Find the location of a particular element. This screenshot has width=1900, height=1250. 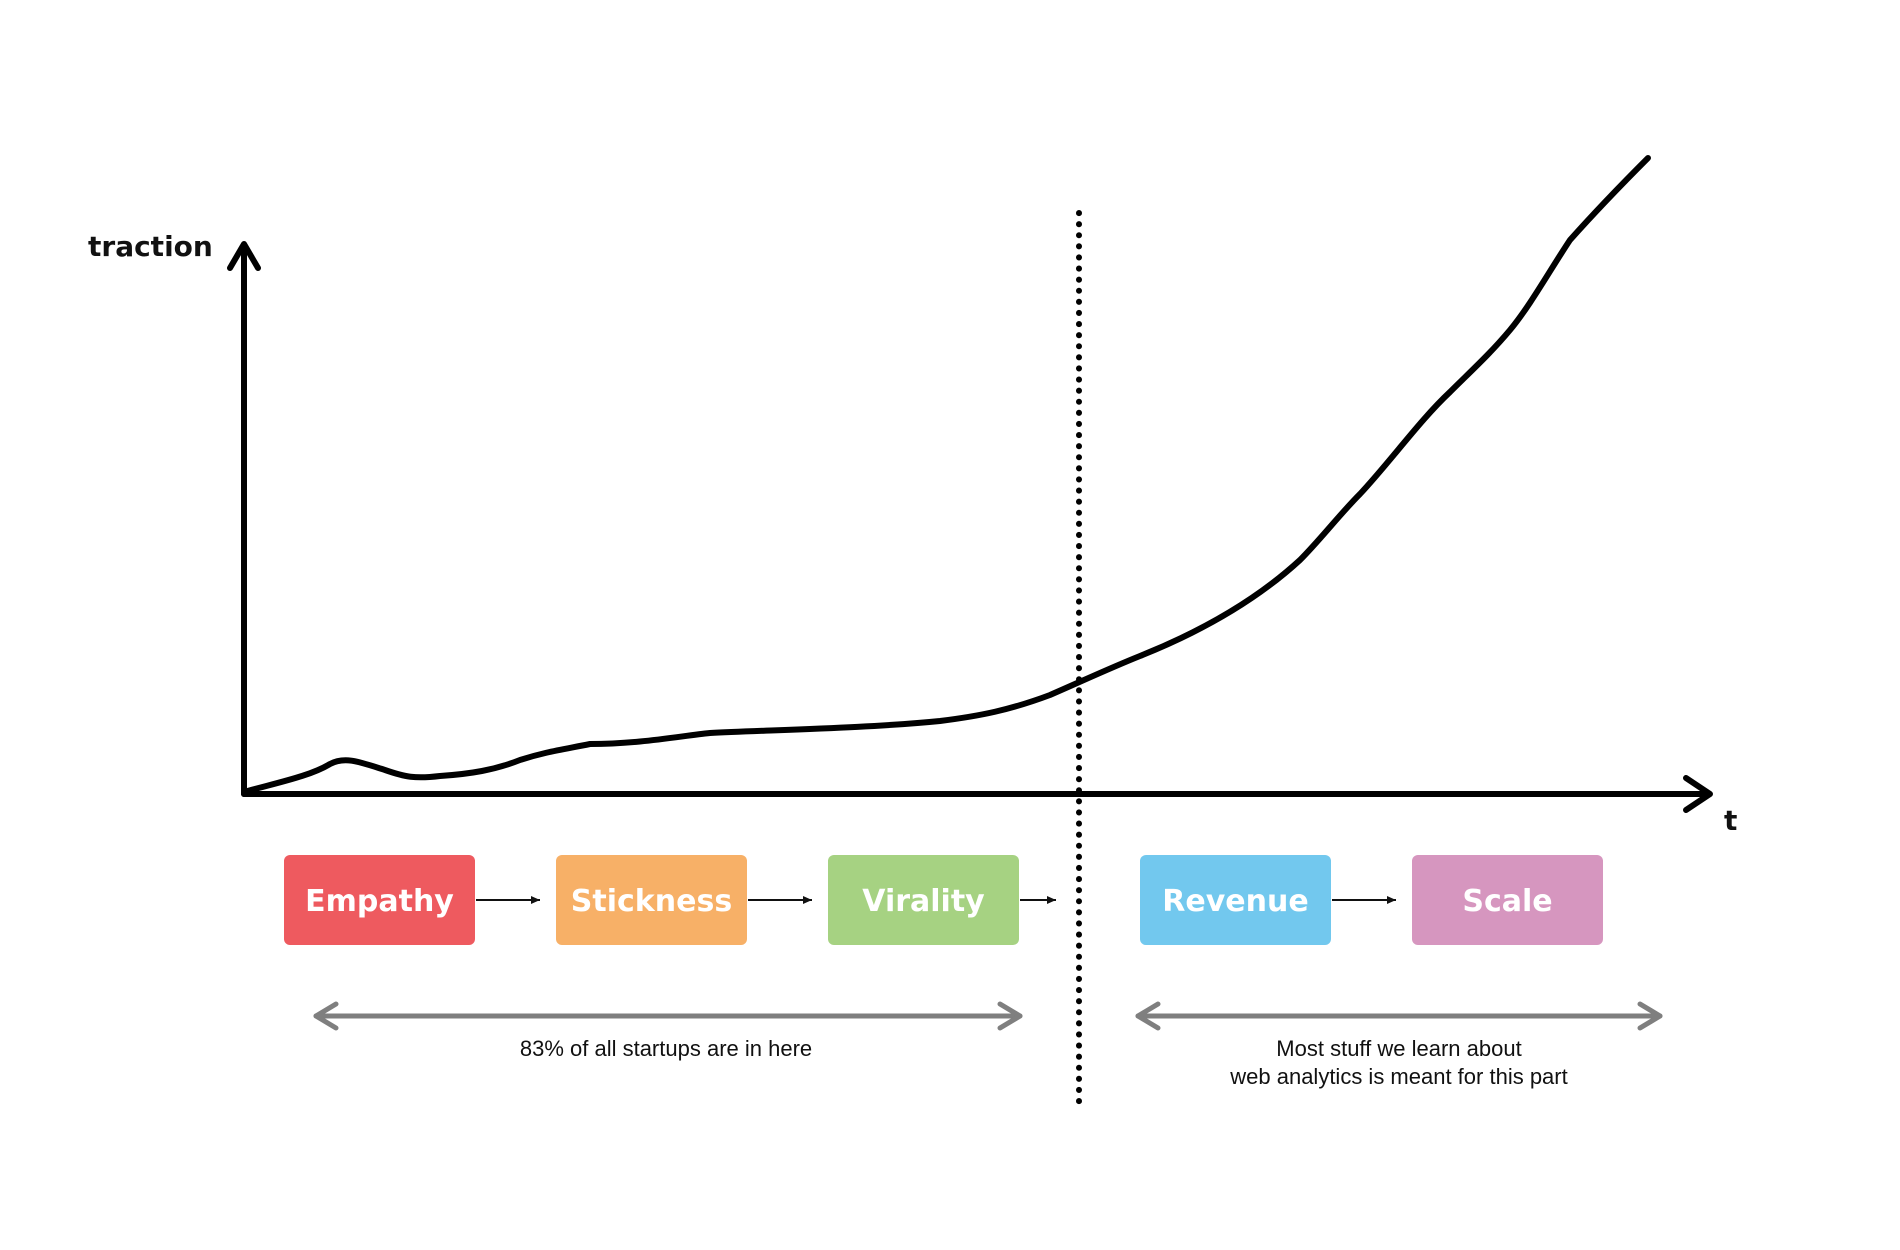

stage-label-scale: Scale is located at coordinates (1507, 901).